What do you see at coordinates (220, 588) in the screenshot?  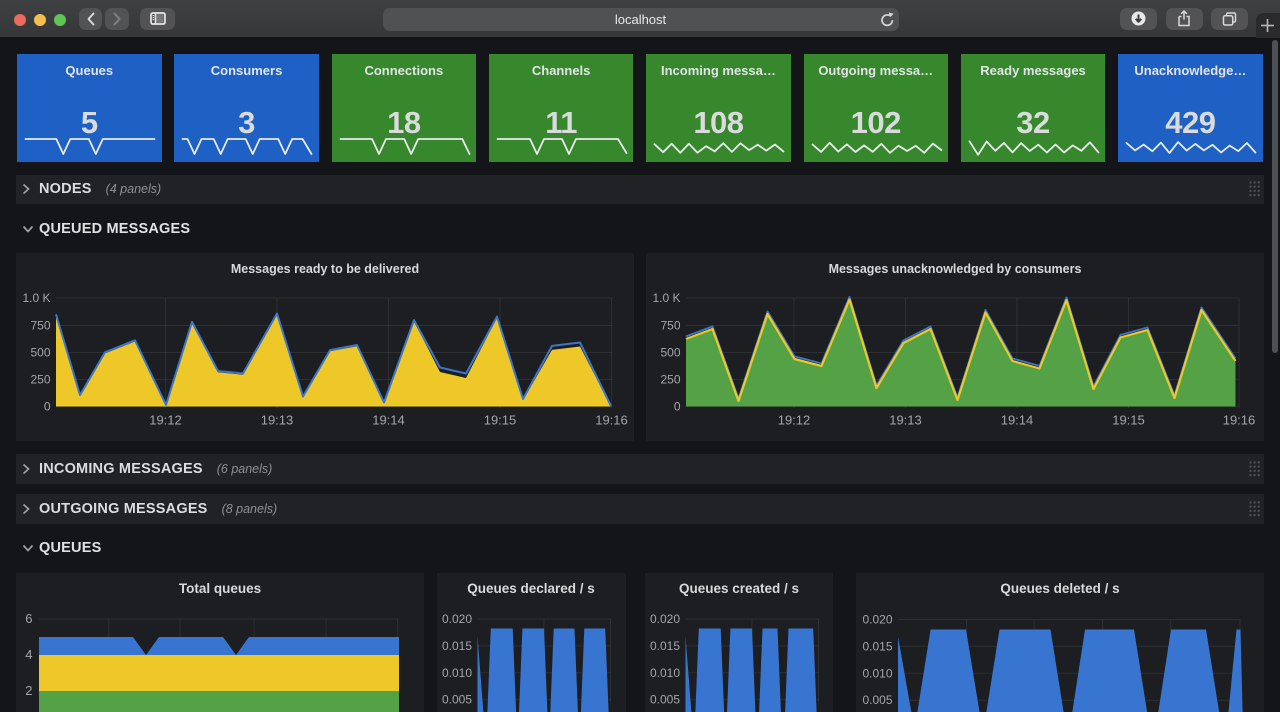 I see `svg-text: Total queues` at bounding box center [220, 588].